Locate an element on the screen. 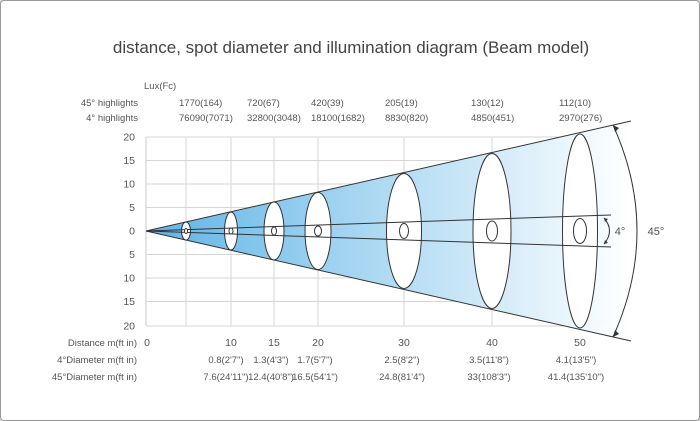  narrow-beam-top is located at coordinates (378, 223).